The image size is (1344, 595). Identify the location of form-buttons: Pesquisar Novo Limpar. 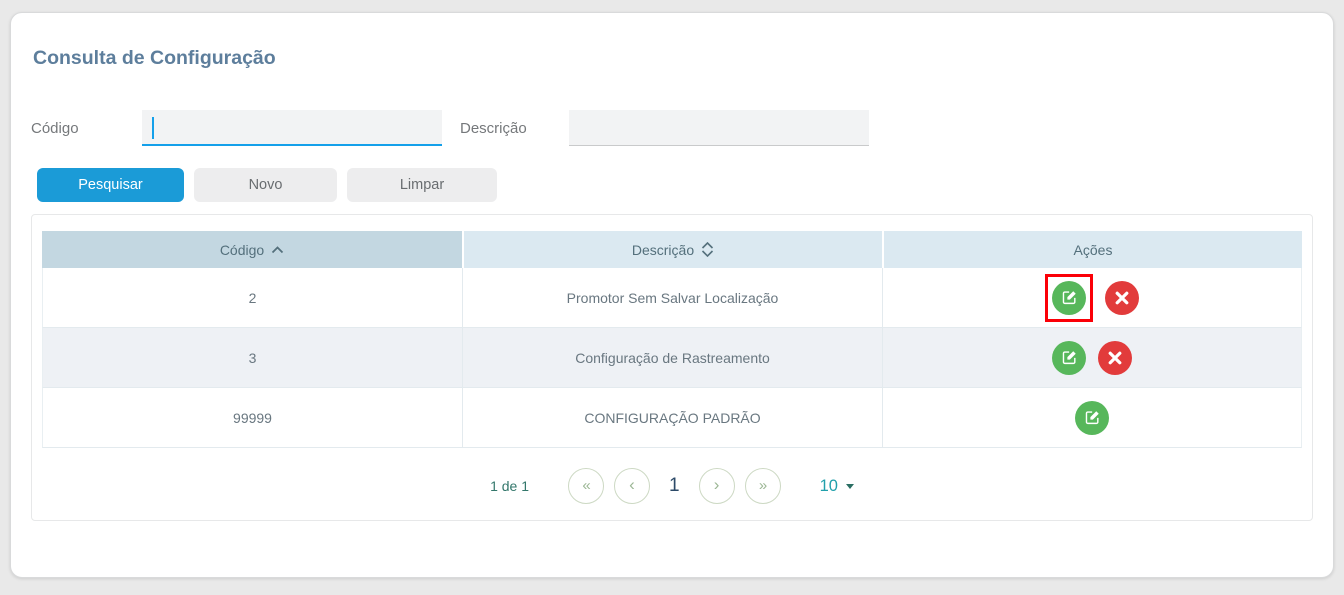
(675, 185).